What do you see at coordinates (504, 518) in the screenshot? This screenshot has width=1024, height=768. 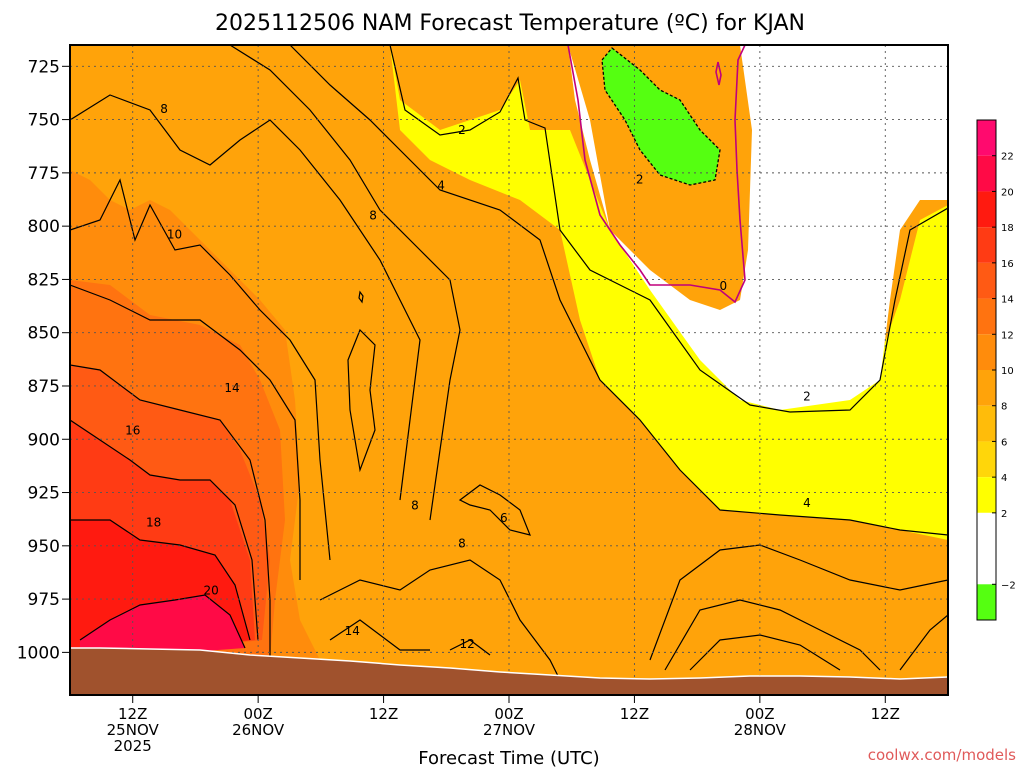 I see `contour-label: 6` at bounding box center [504, 518].